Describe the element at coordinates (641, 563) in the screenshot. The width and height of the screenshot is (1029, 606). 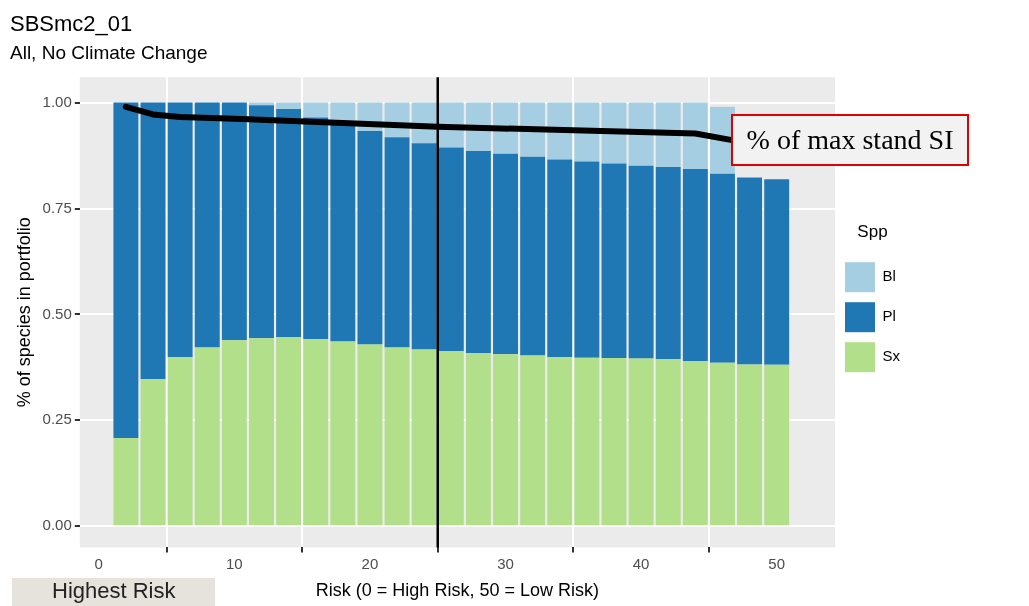
I see `x-tick-label: 40` at that location.